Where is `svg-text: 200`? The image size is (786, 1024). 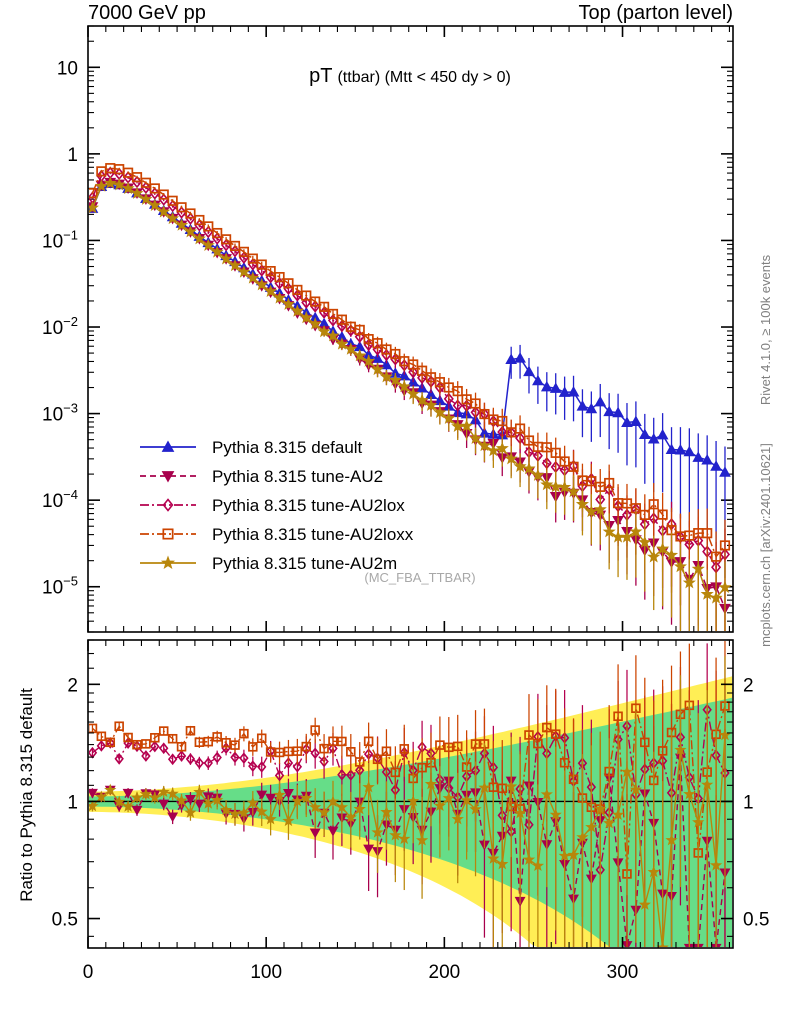 svg-text: 200 is located at coordinates (445, 972).